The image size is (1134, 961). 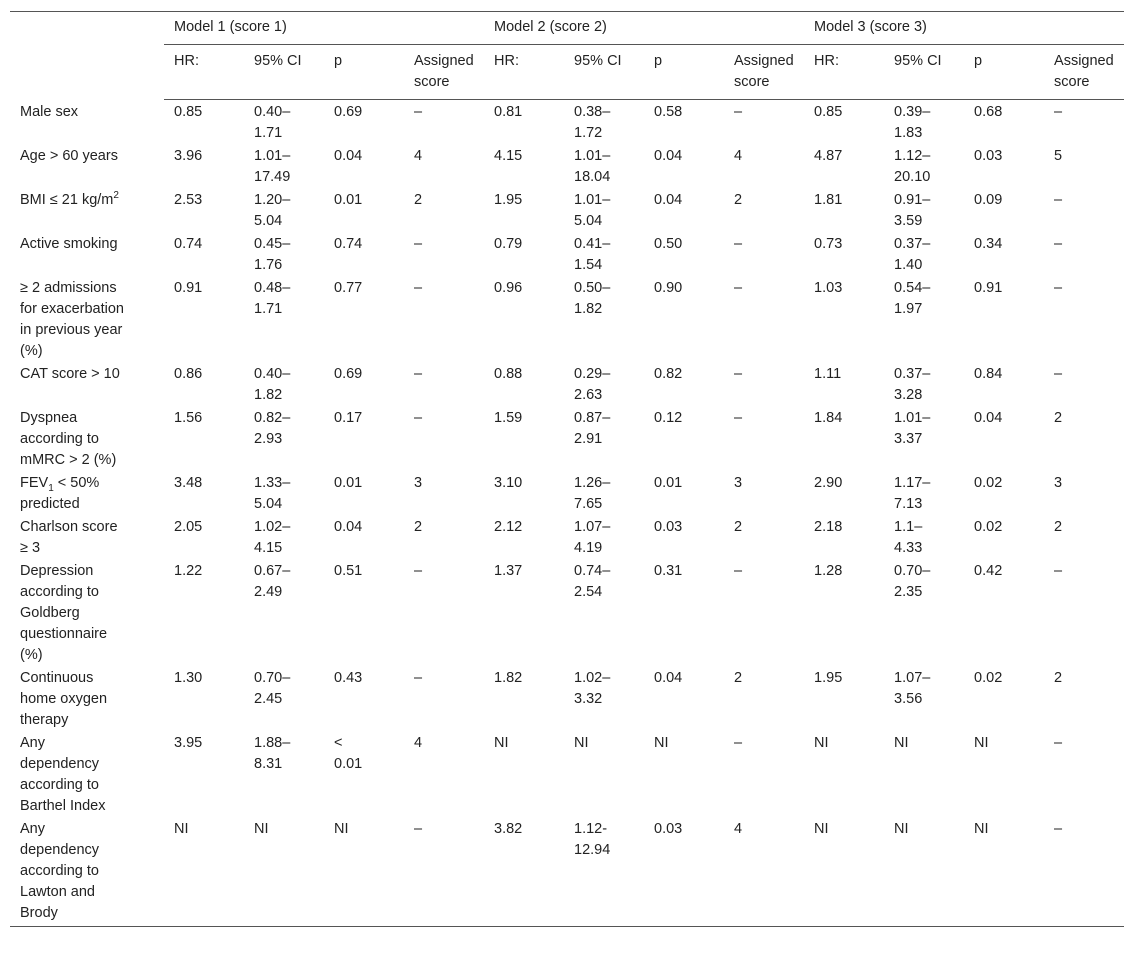 I want to click on table-cell: 0.48–1.71, so click(x=272, y=298).